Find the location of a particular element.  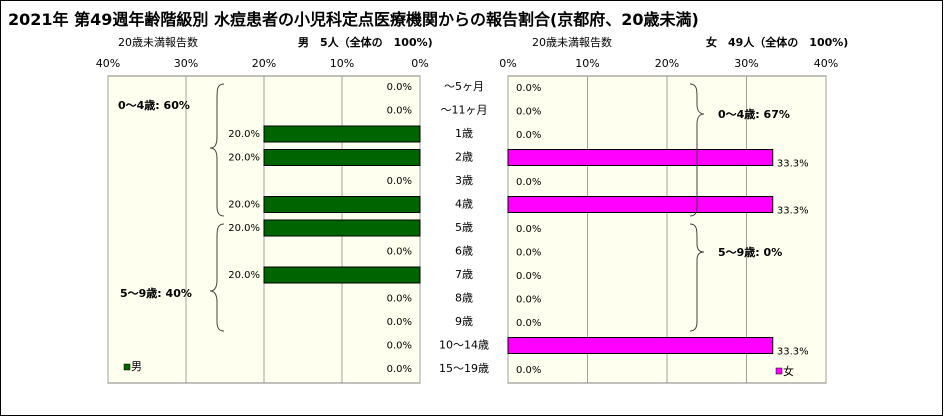

left-x-tick-label: 30% is located at coordinates (186, 63).